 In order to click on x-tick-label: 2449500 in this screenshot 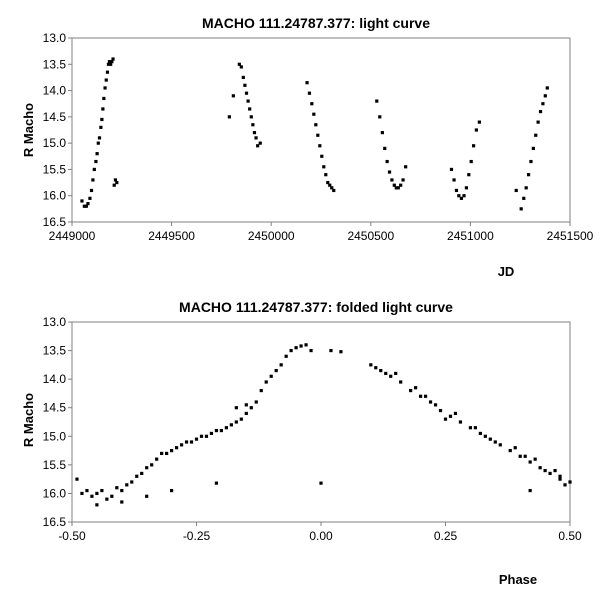, I will do `click(171, 236)`.